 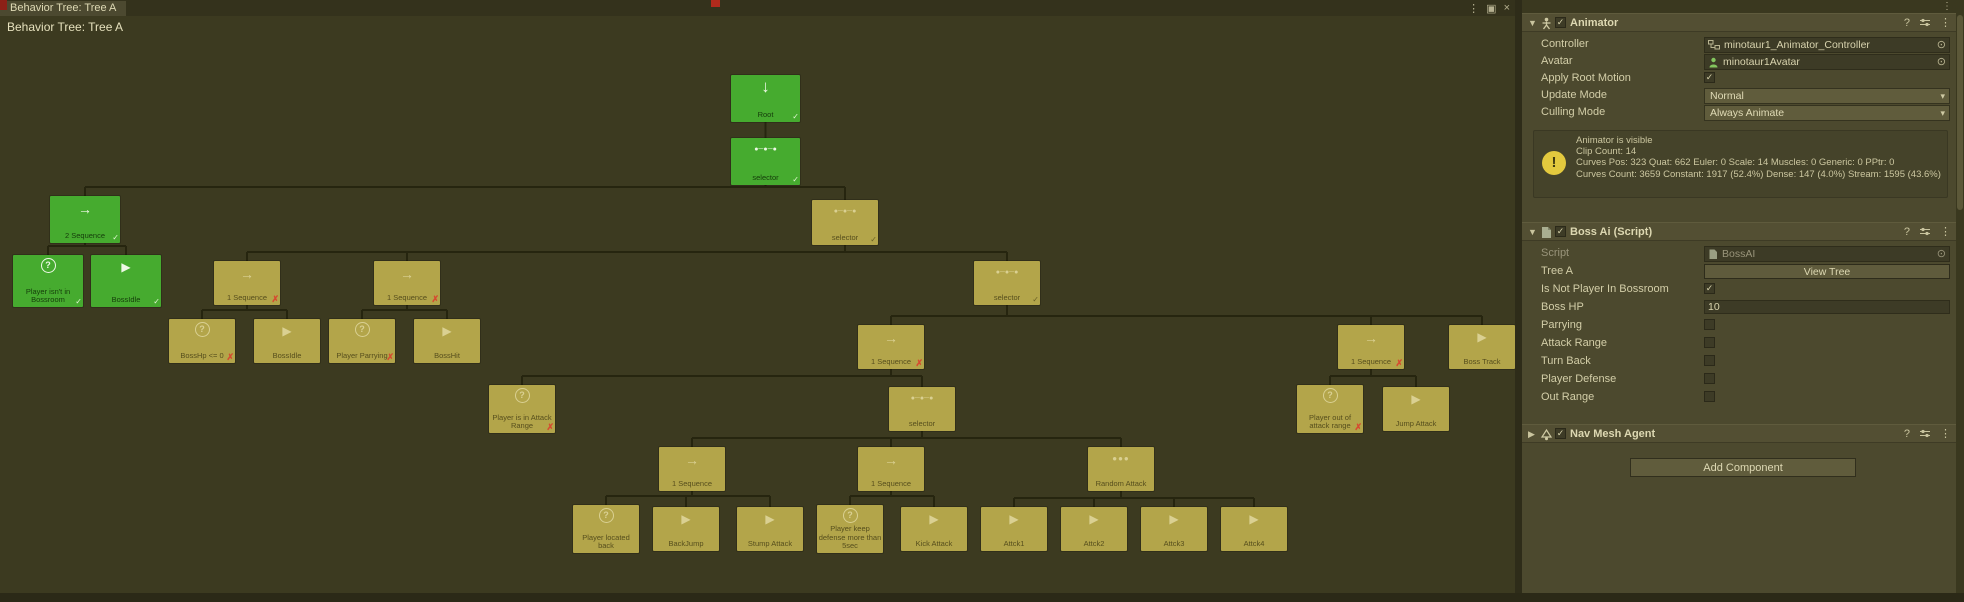 I want to click on player-defense-checkbox, so click(x=1709, y=378).